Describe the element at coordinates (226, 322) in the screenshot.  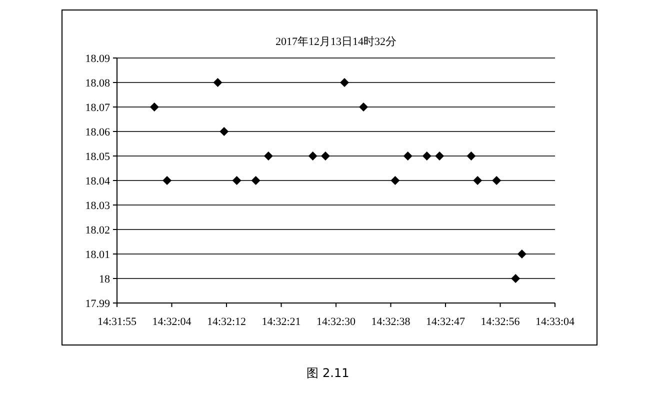
I see `x-tick-label: 14:32:12` at that location.